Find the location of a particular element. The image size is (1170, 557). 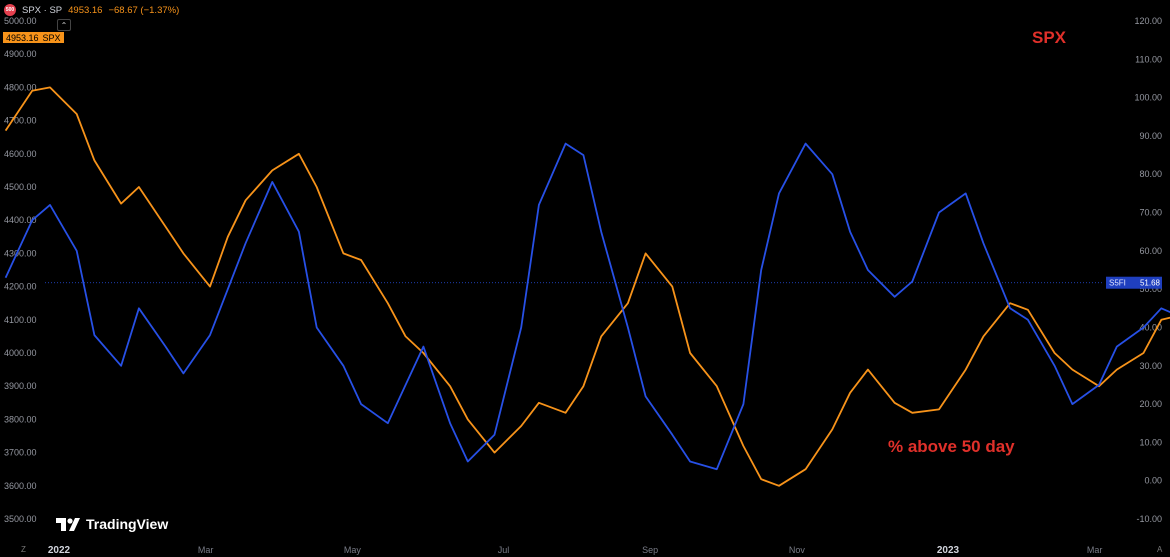

x-tick-label: Jul is located at coordinates (504, 550).